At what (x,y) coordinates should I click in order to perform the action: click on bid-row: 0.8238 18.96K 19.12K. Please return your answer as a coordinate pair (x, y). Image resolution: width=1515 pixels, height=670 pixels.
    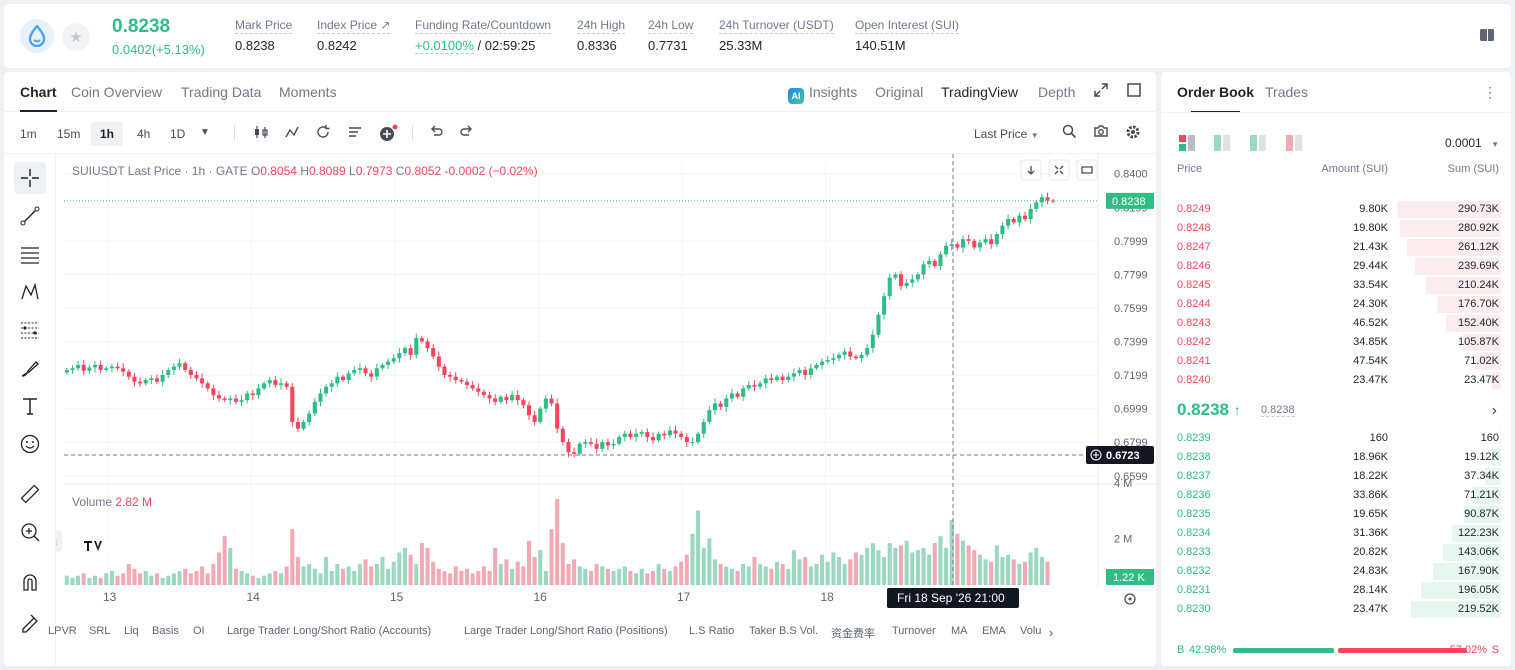
    Looking at the image, I should click on (1336, 457).